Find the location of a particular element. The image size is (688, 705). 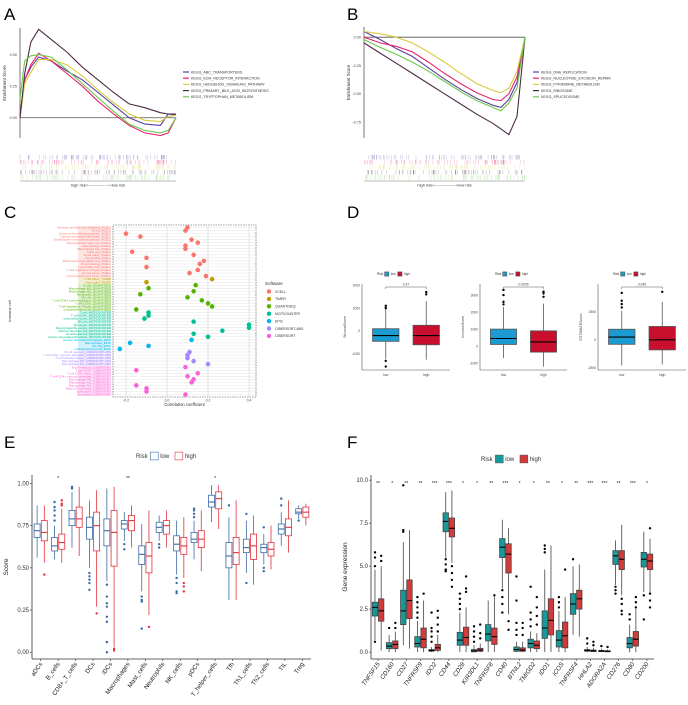

legend-label: XCELL is located at coordinates (280, 292).